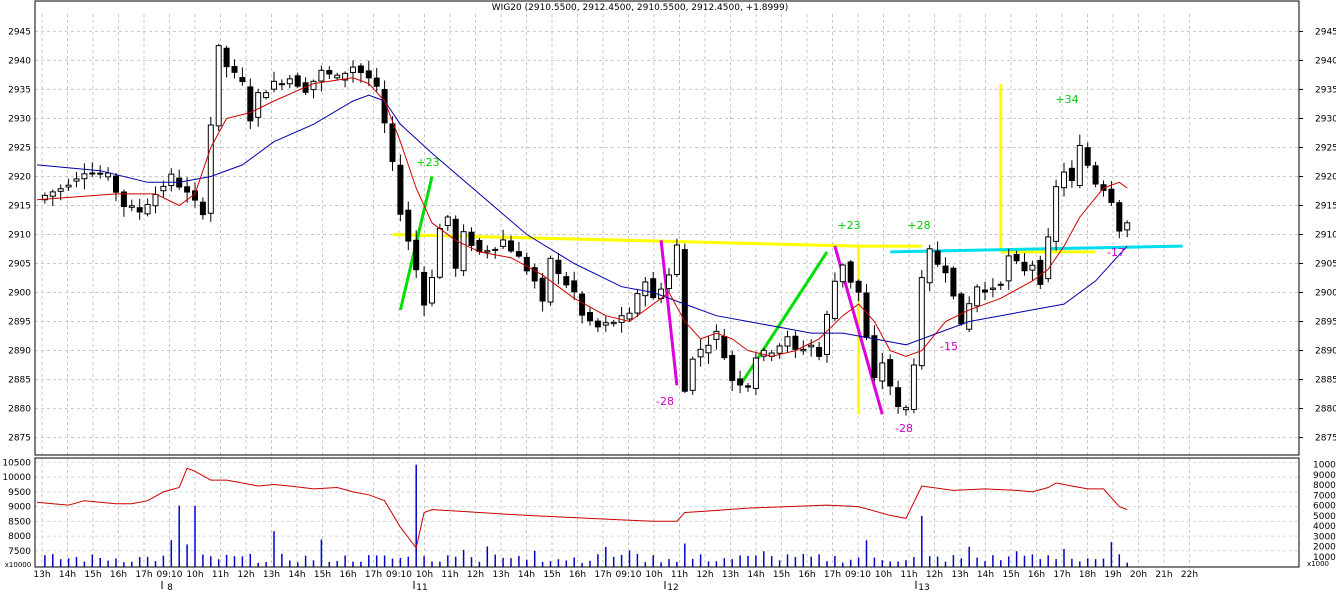 The width and height of the screenshot is (1336, 592). What do you see at coordinates (16, 478) in the screenshot?
I see `volume-tick-left: 10000` at bounding box center [16, 478].